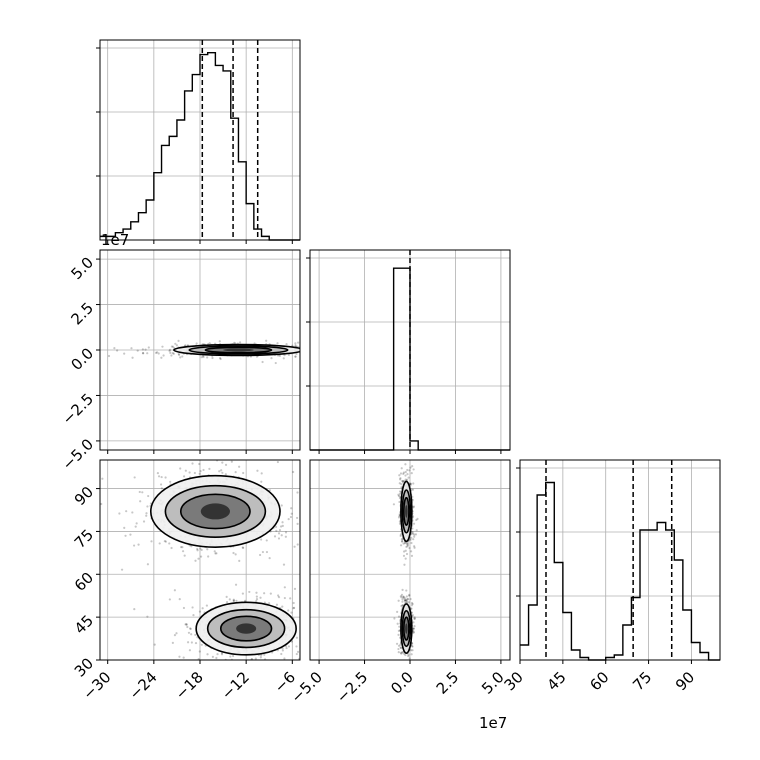 The image size is (760, 760). What do you see at coordinates (78, 454) in the screenshot?
I see `y-tick-label: −5.0` at bounding box center [78, 454].